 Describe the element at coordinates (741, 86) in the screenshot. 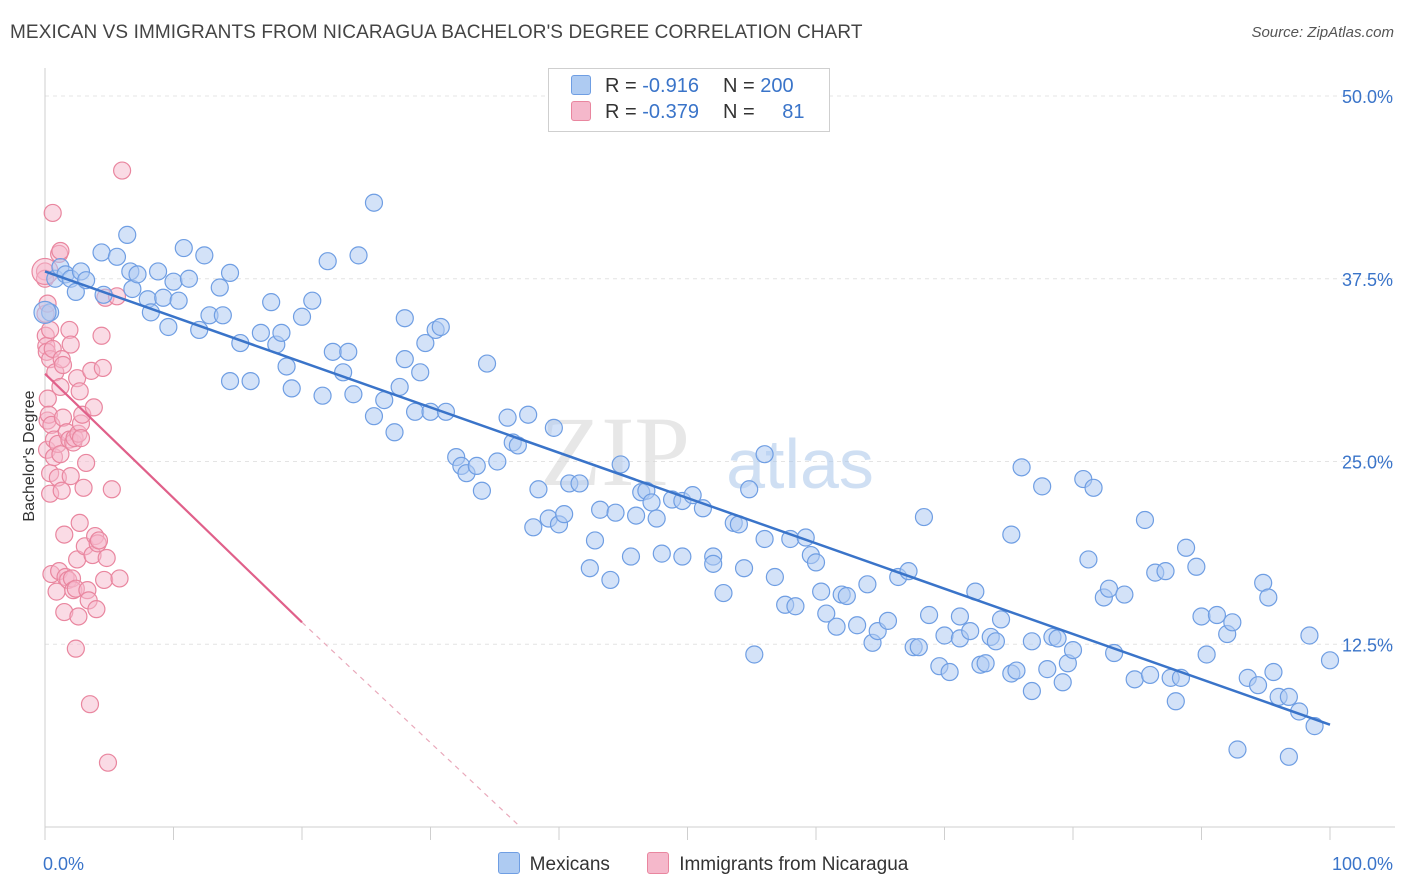

I see `n-label: N =` at that location.